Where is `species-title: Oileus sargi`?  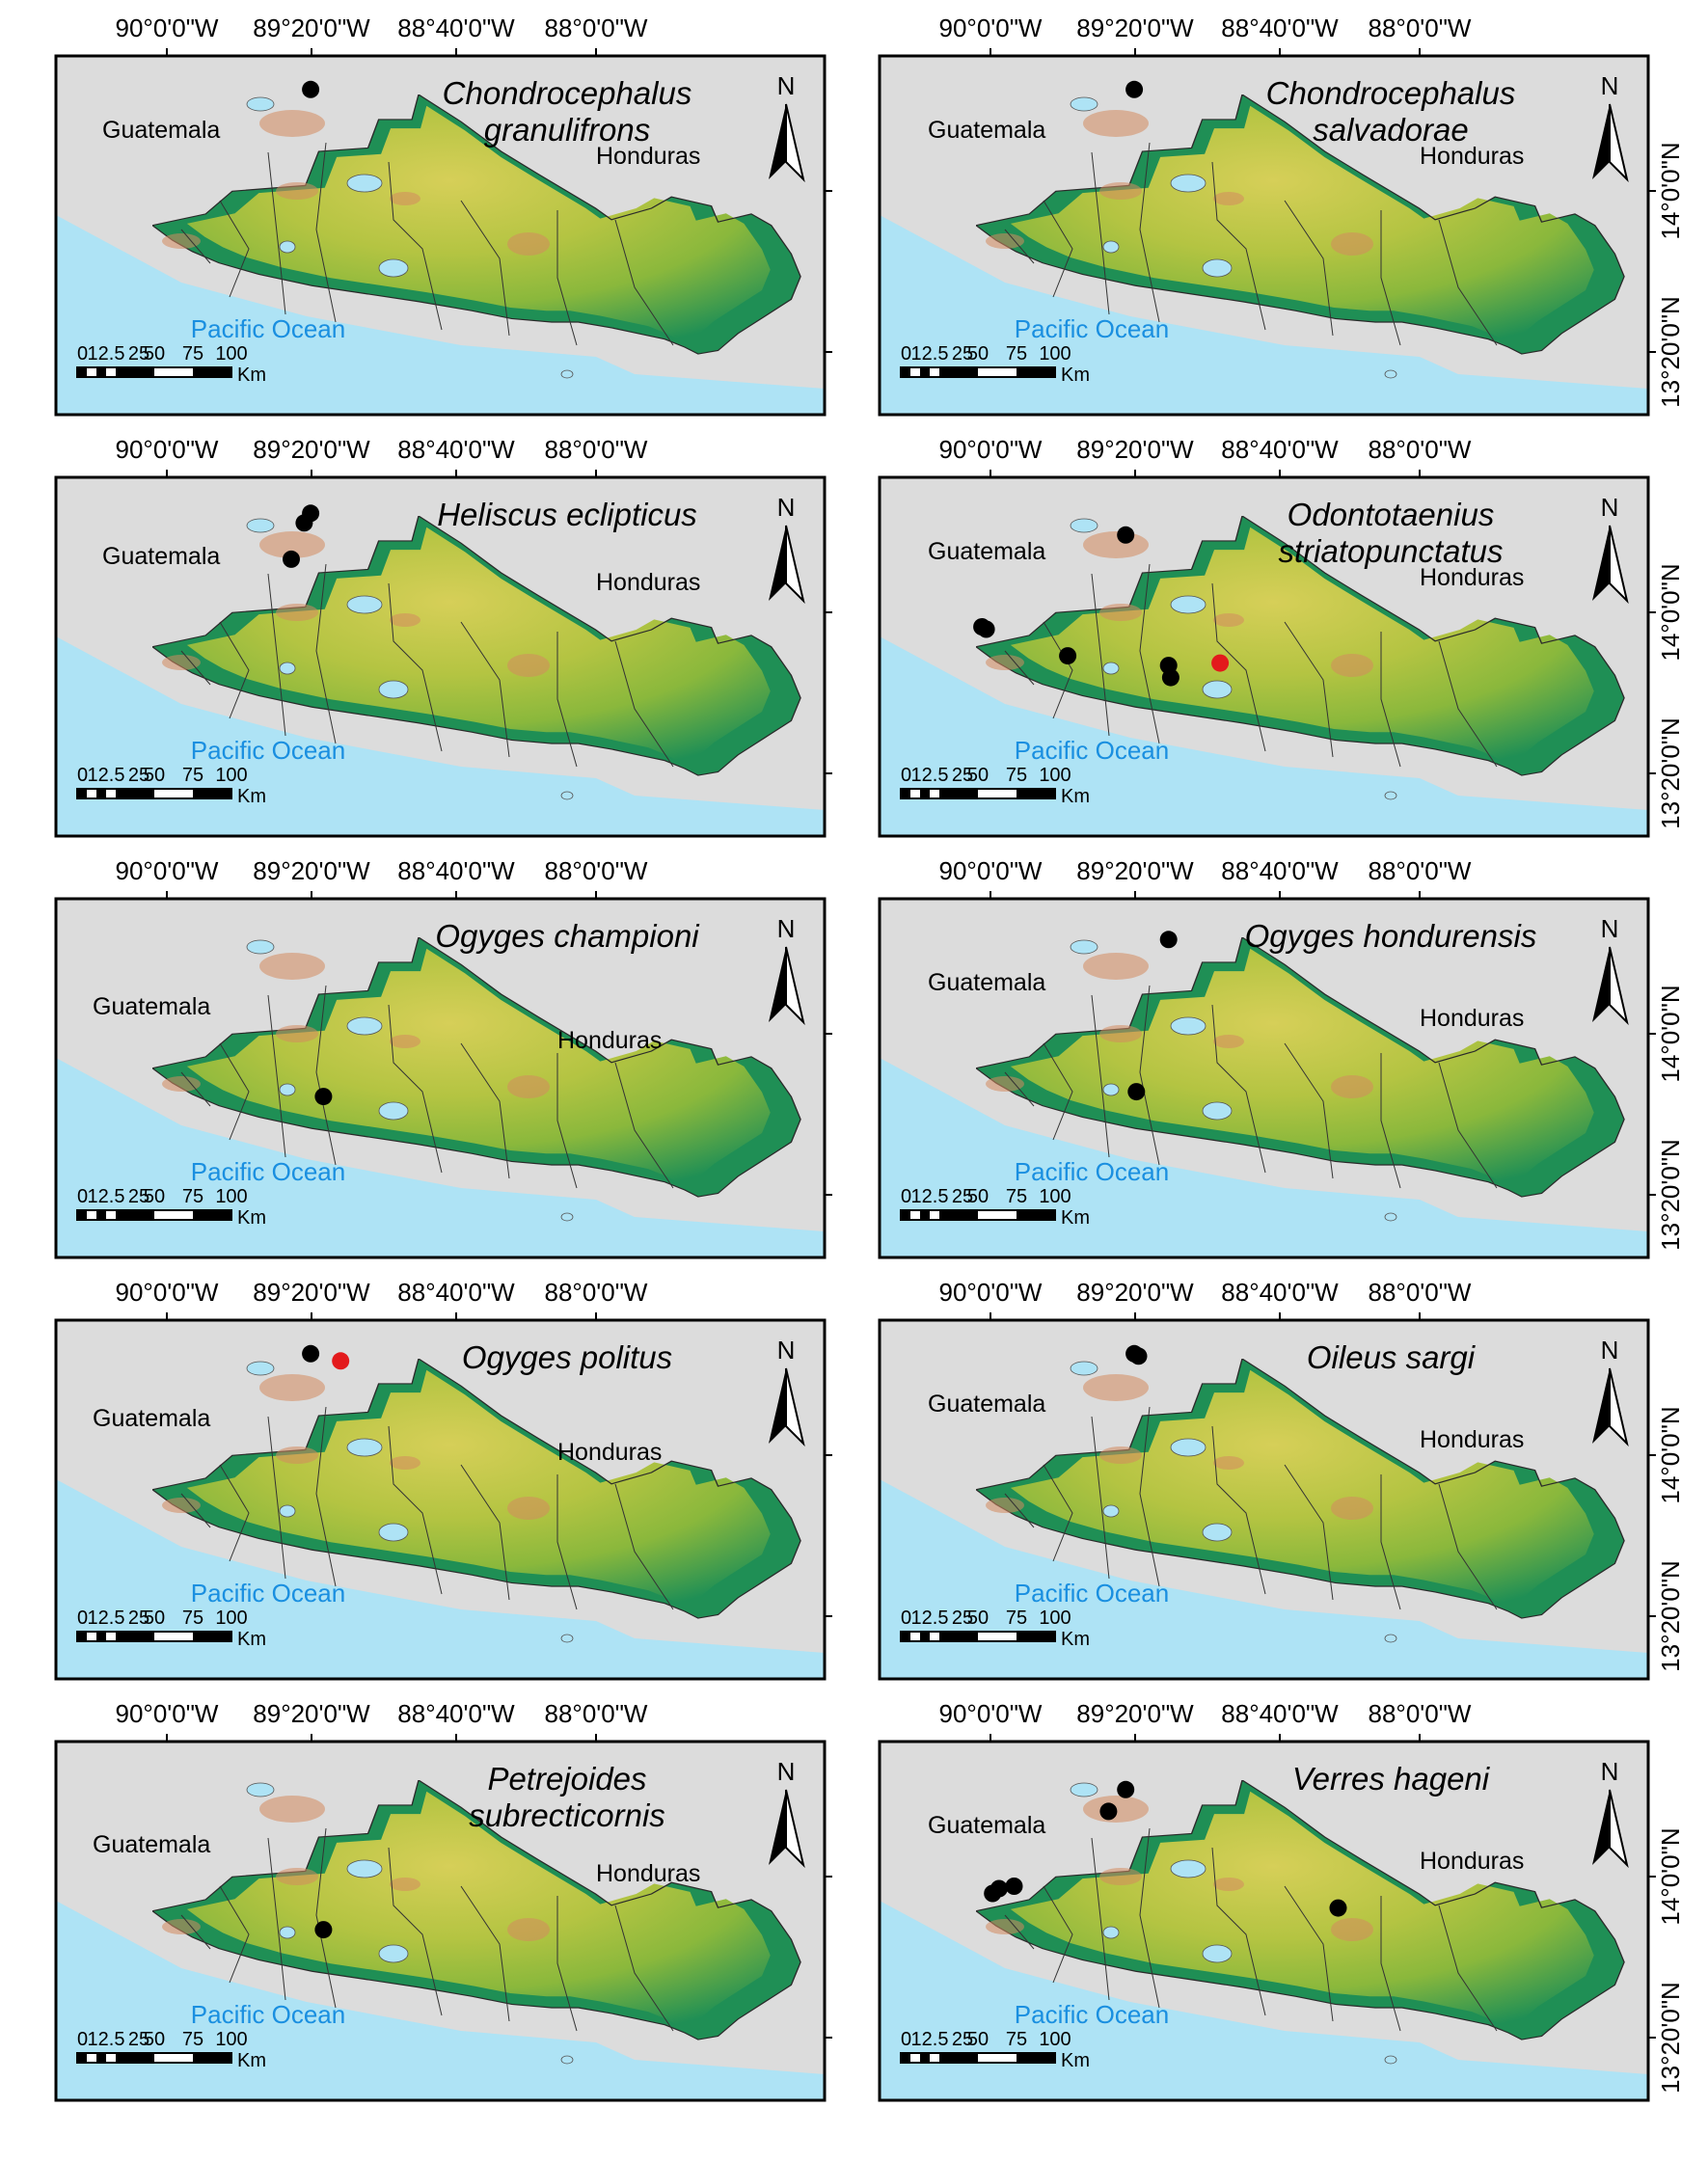
species-title: Oileus sargi is located at coordinates (1392, 1357).